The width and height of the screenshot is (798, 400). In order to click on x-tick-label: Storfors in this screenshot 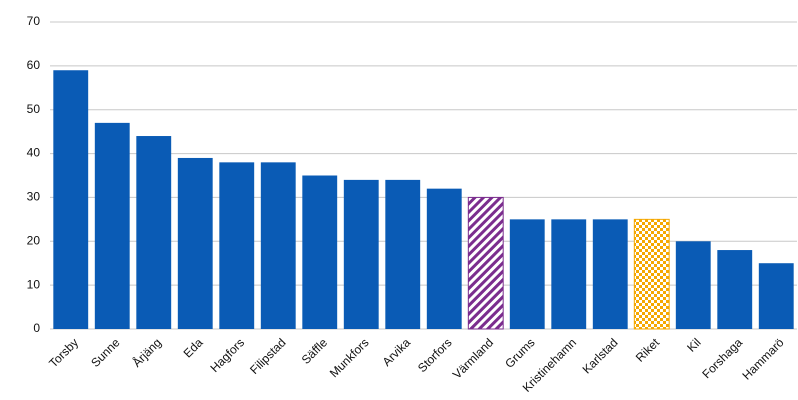, I will do `click(435, 355)`.